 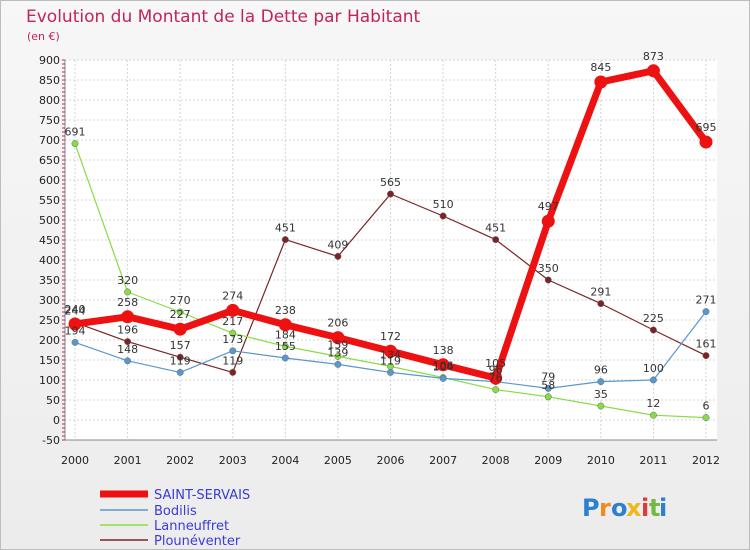 What do you see at coordinates (443, 204) in the screenshot?
I see `data-label: 510` at bounding box center [443, 204].